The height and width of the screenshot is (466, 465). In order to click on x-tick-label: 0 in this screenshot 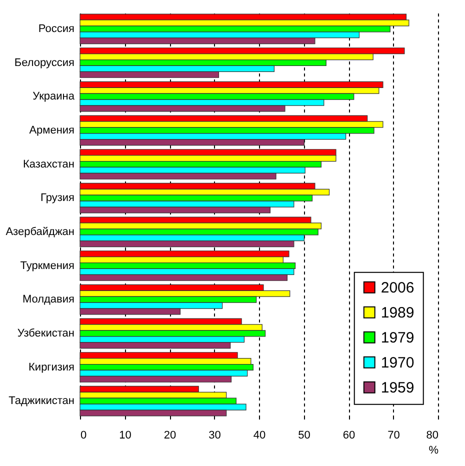, I will do `click(83, 436)`.